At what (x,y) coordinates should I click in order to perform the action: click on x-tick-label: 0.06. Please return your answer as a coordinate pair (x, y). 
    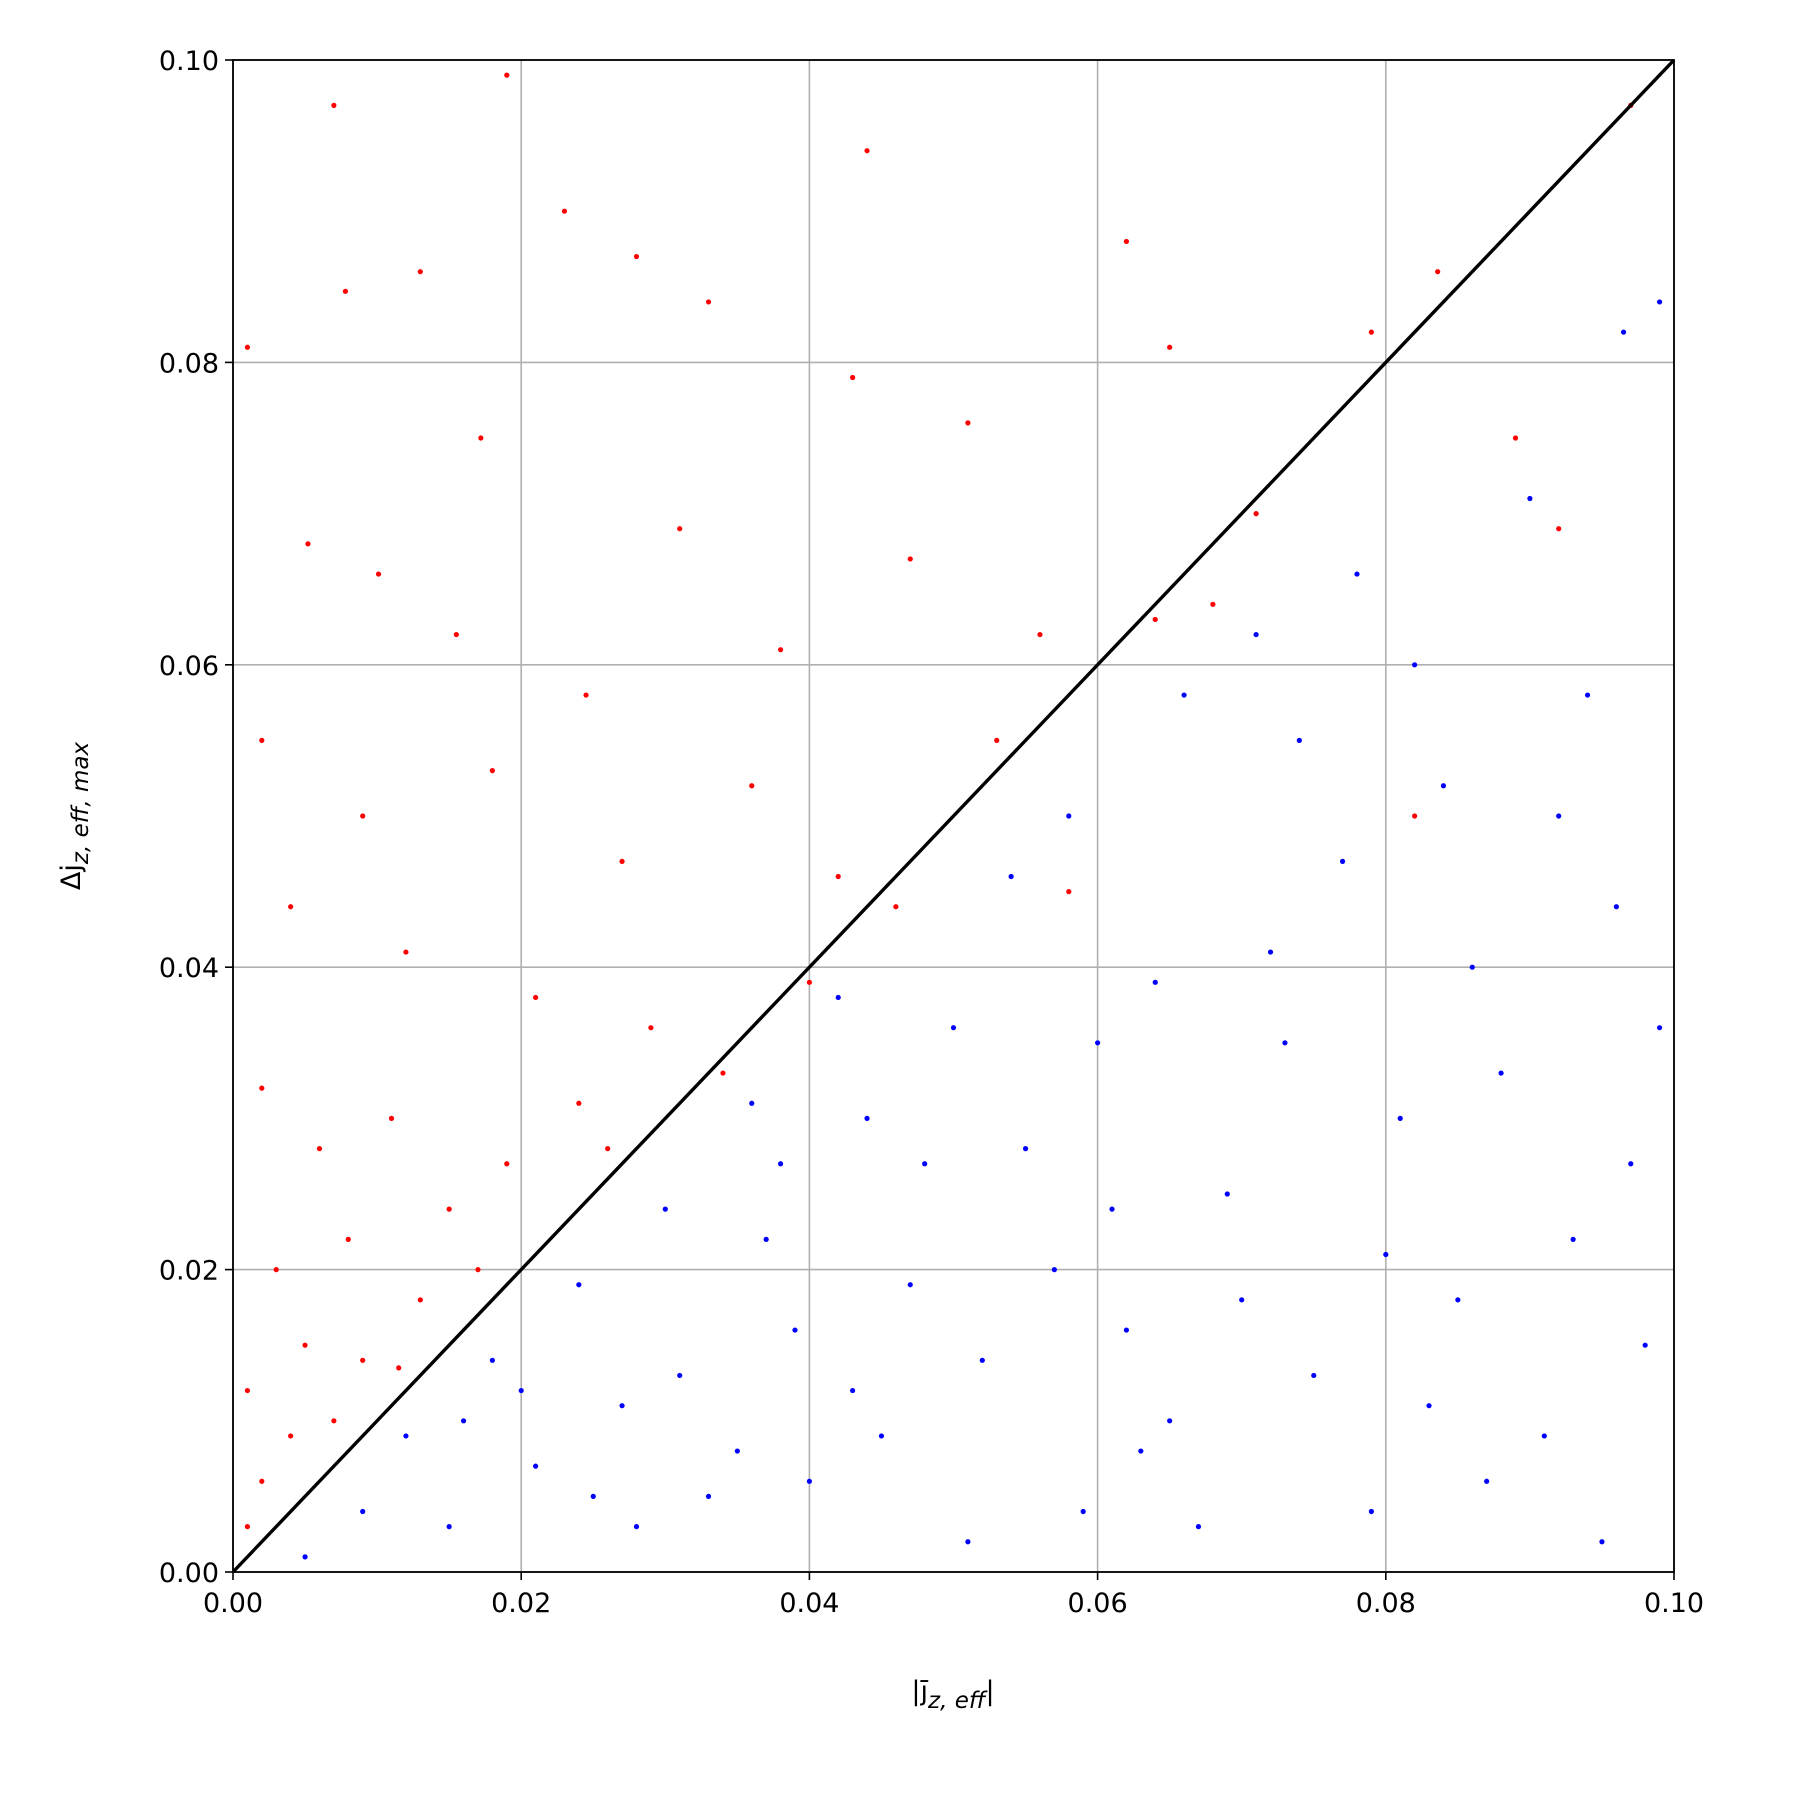
    Looking at the image, I should click on (1098, 1603).